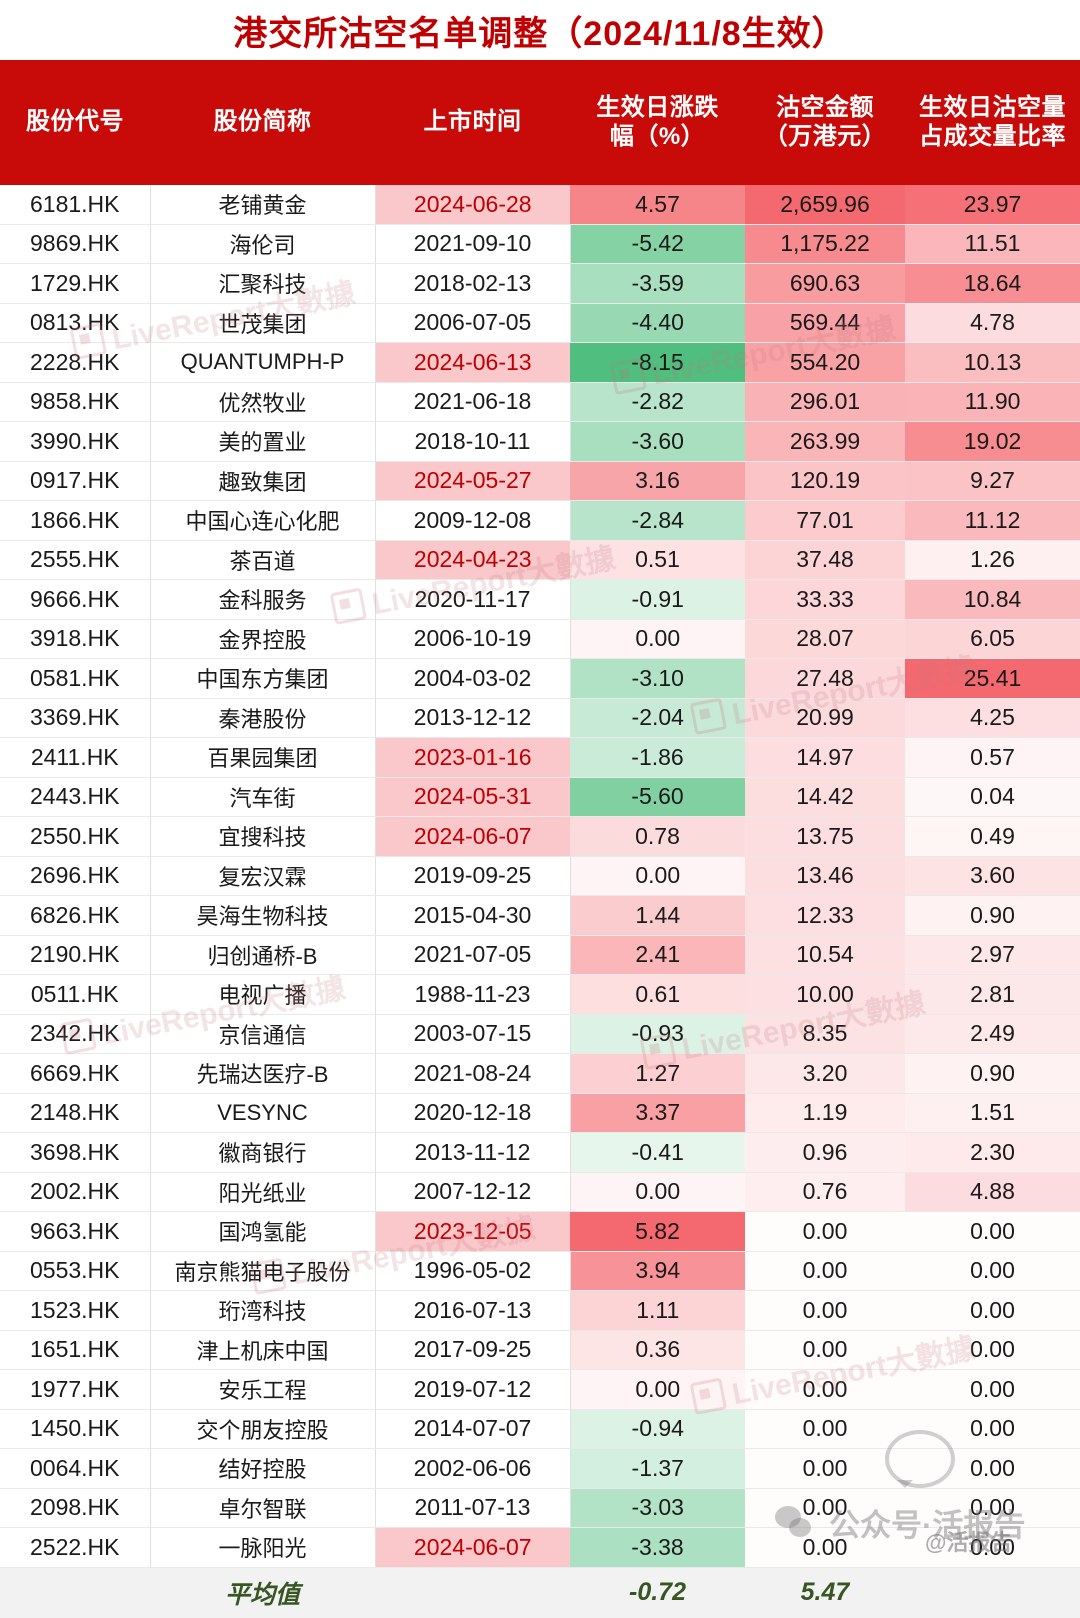 This screenshot has width=1080, height=1618. What do you see at coordinates (825, 520) in the screenshot?
I see `cell-short-amount: 77.01` at bounding box center [825, 520].